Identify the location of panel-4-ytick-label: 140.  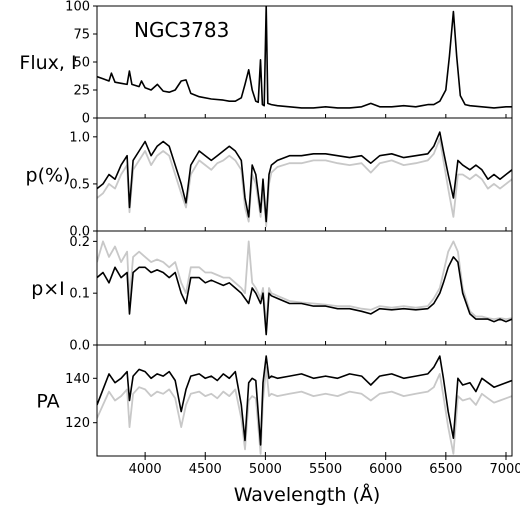
(77, 379).